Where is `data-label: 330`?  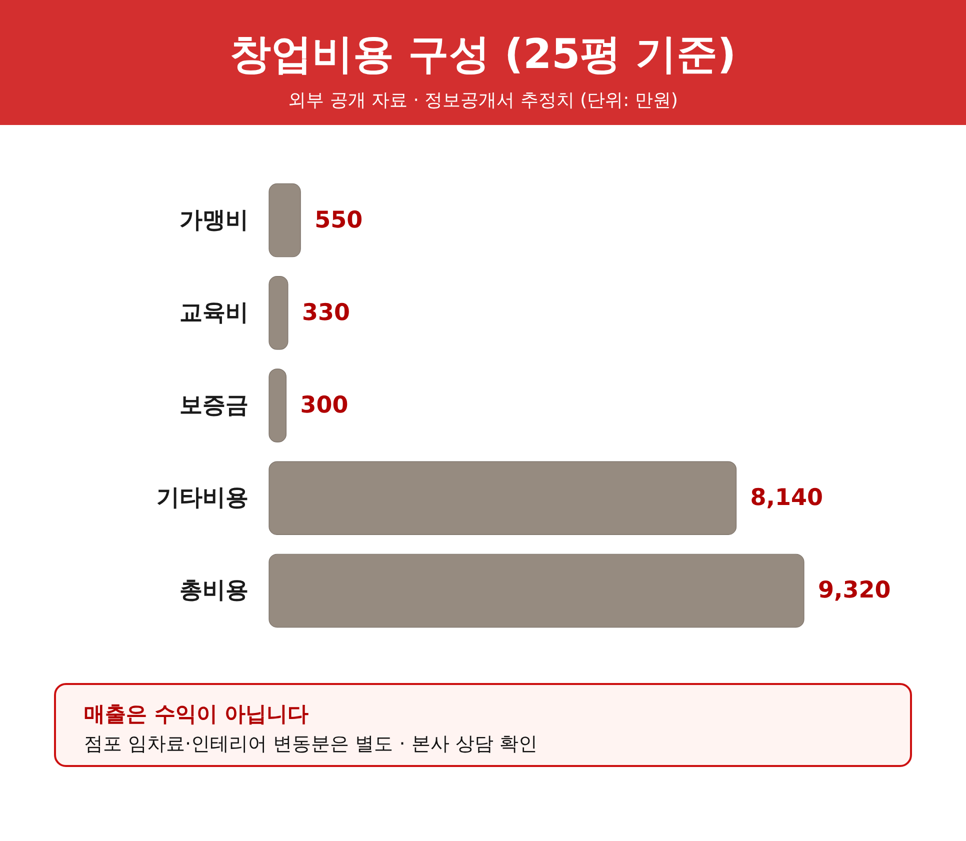 data-label: 330 is located at coordinates (326, 313).